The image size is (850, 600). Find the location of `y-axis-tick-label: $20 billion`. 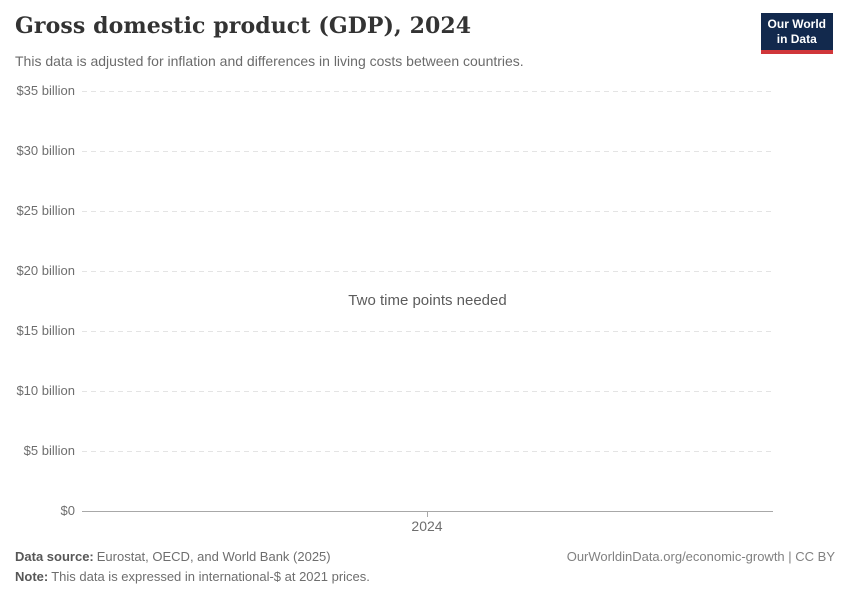

y-axis-tick-label: $20 billion is located at coordinates (45, 270).